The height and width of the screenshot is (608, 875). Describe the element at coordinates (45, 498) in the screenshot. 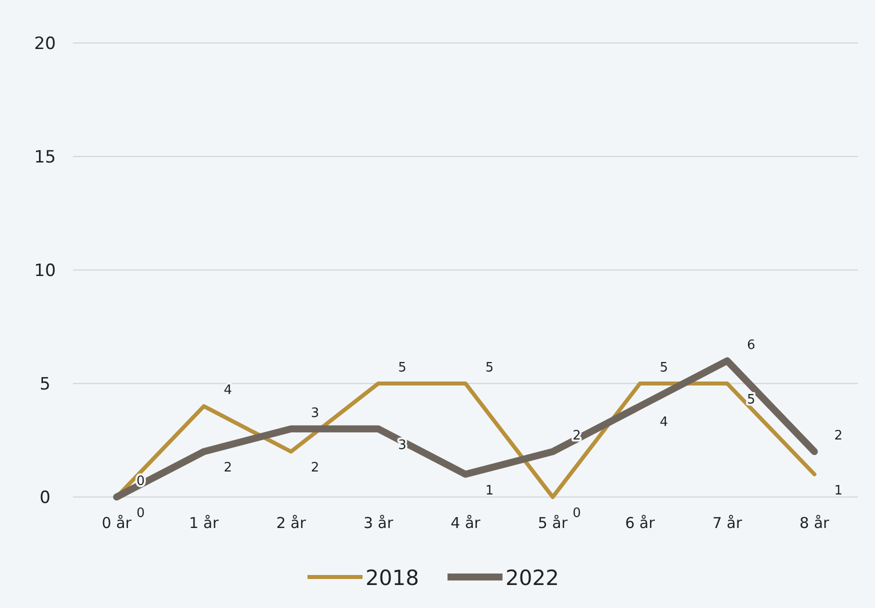

I see `y-tick-label: 0` at that location.